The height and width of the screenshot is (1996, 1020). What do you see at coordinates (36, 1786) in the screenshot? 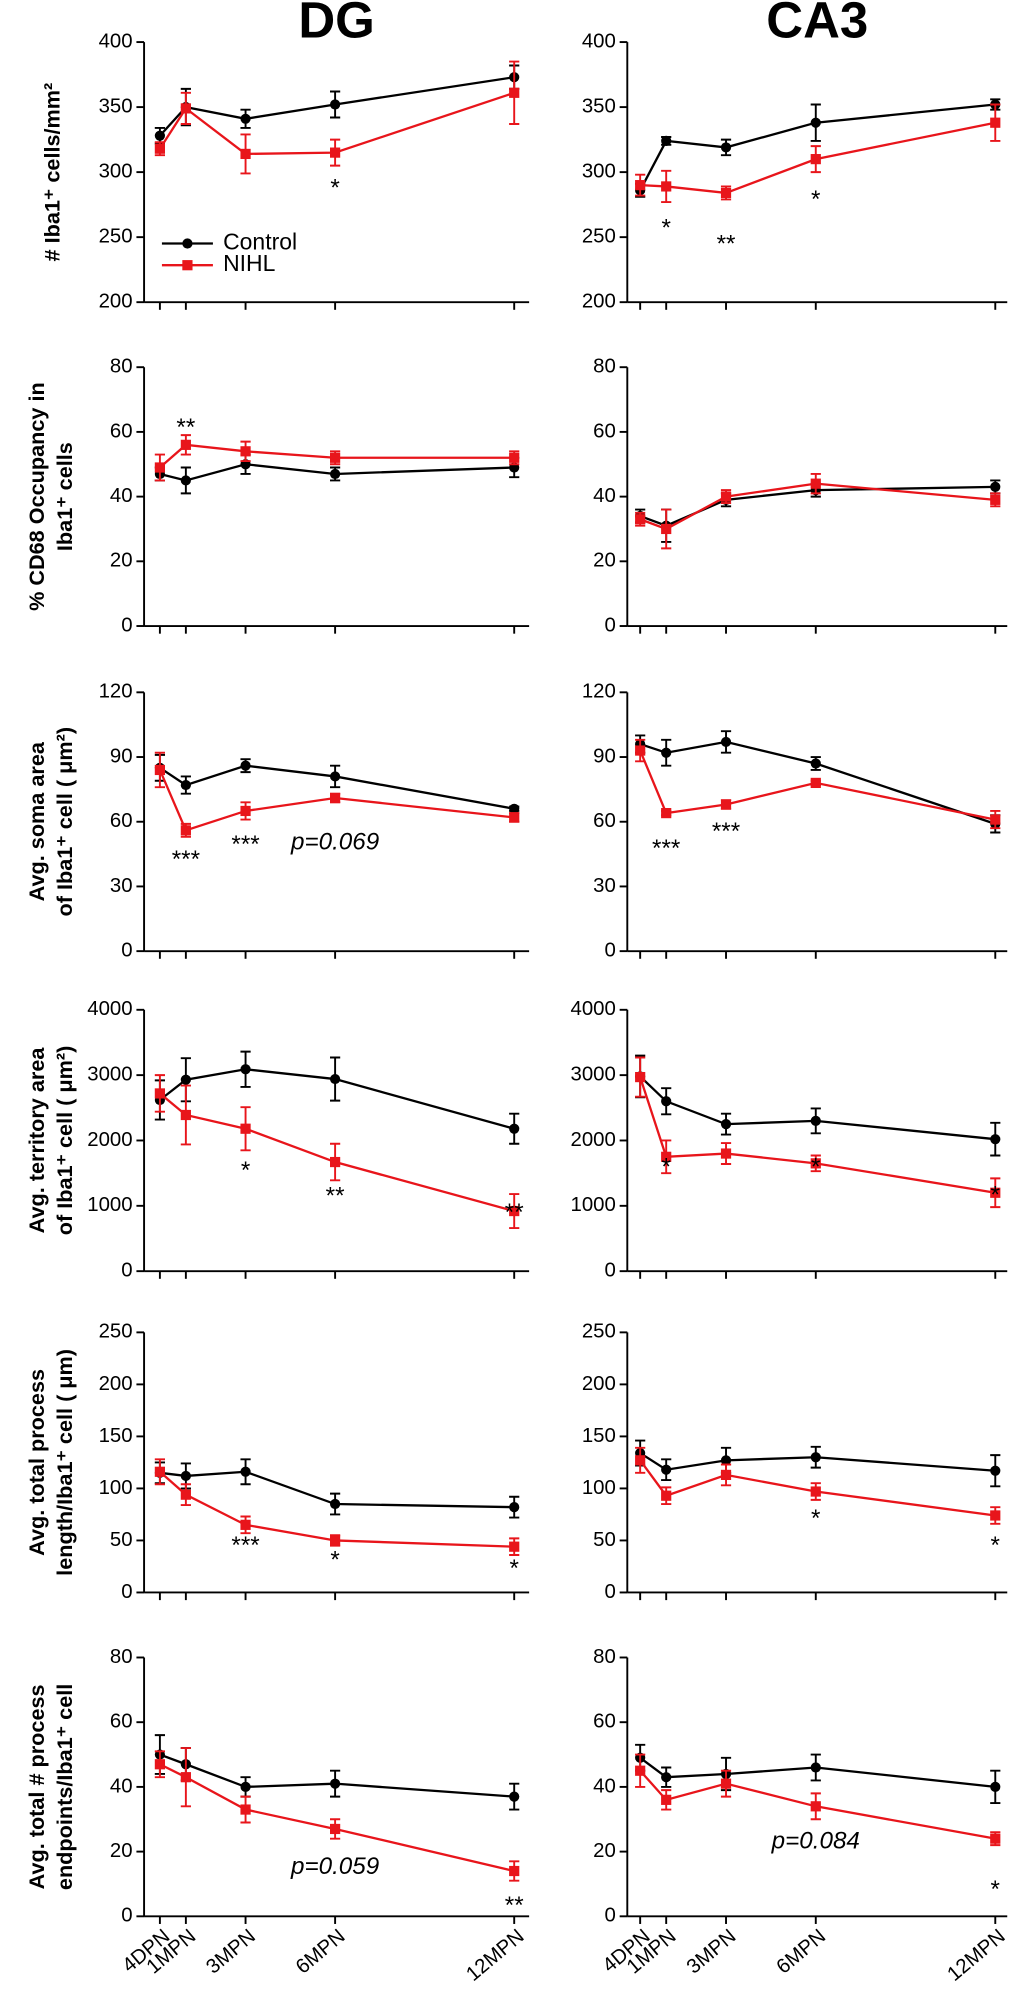
I see `y-axis-label: Avg. total # process` at bounding box center [36, 1786].